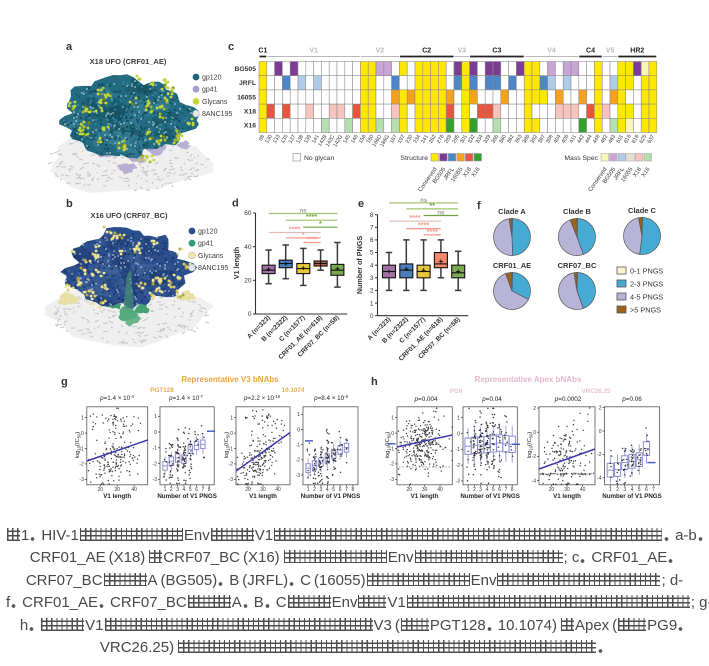 Image resolution: width=709 pixels, height=666 pixels. What do you see at coordinates (599, 479) in the screenshot?
I see `svg-text: -4` at bounding box center [599, 479].